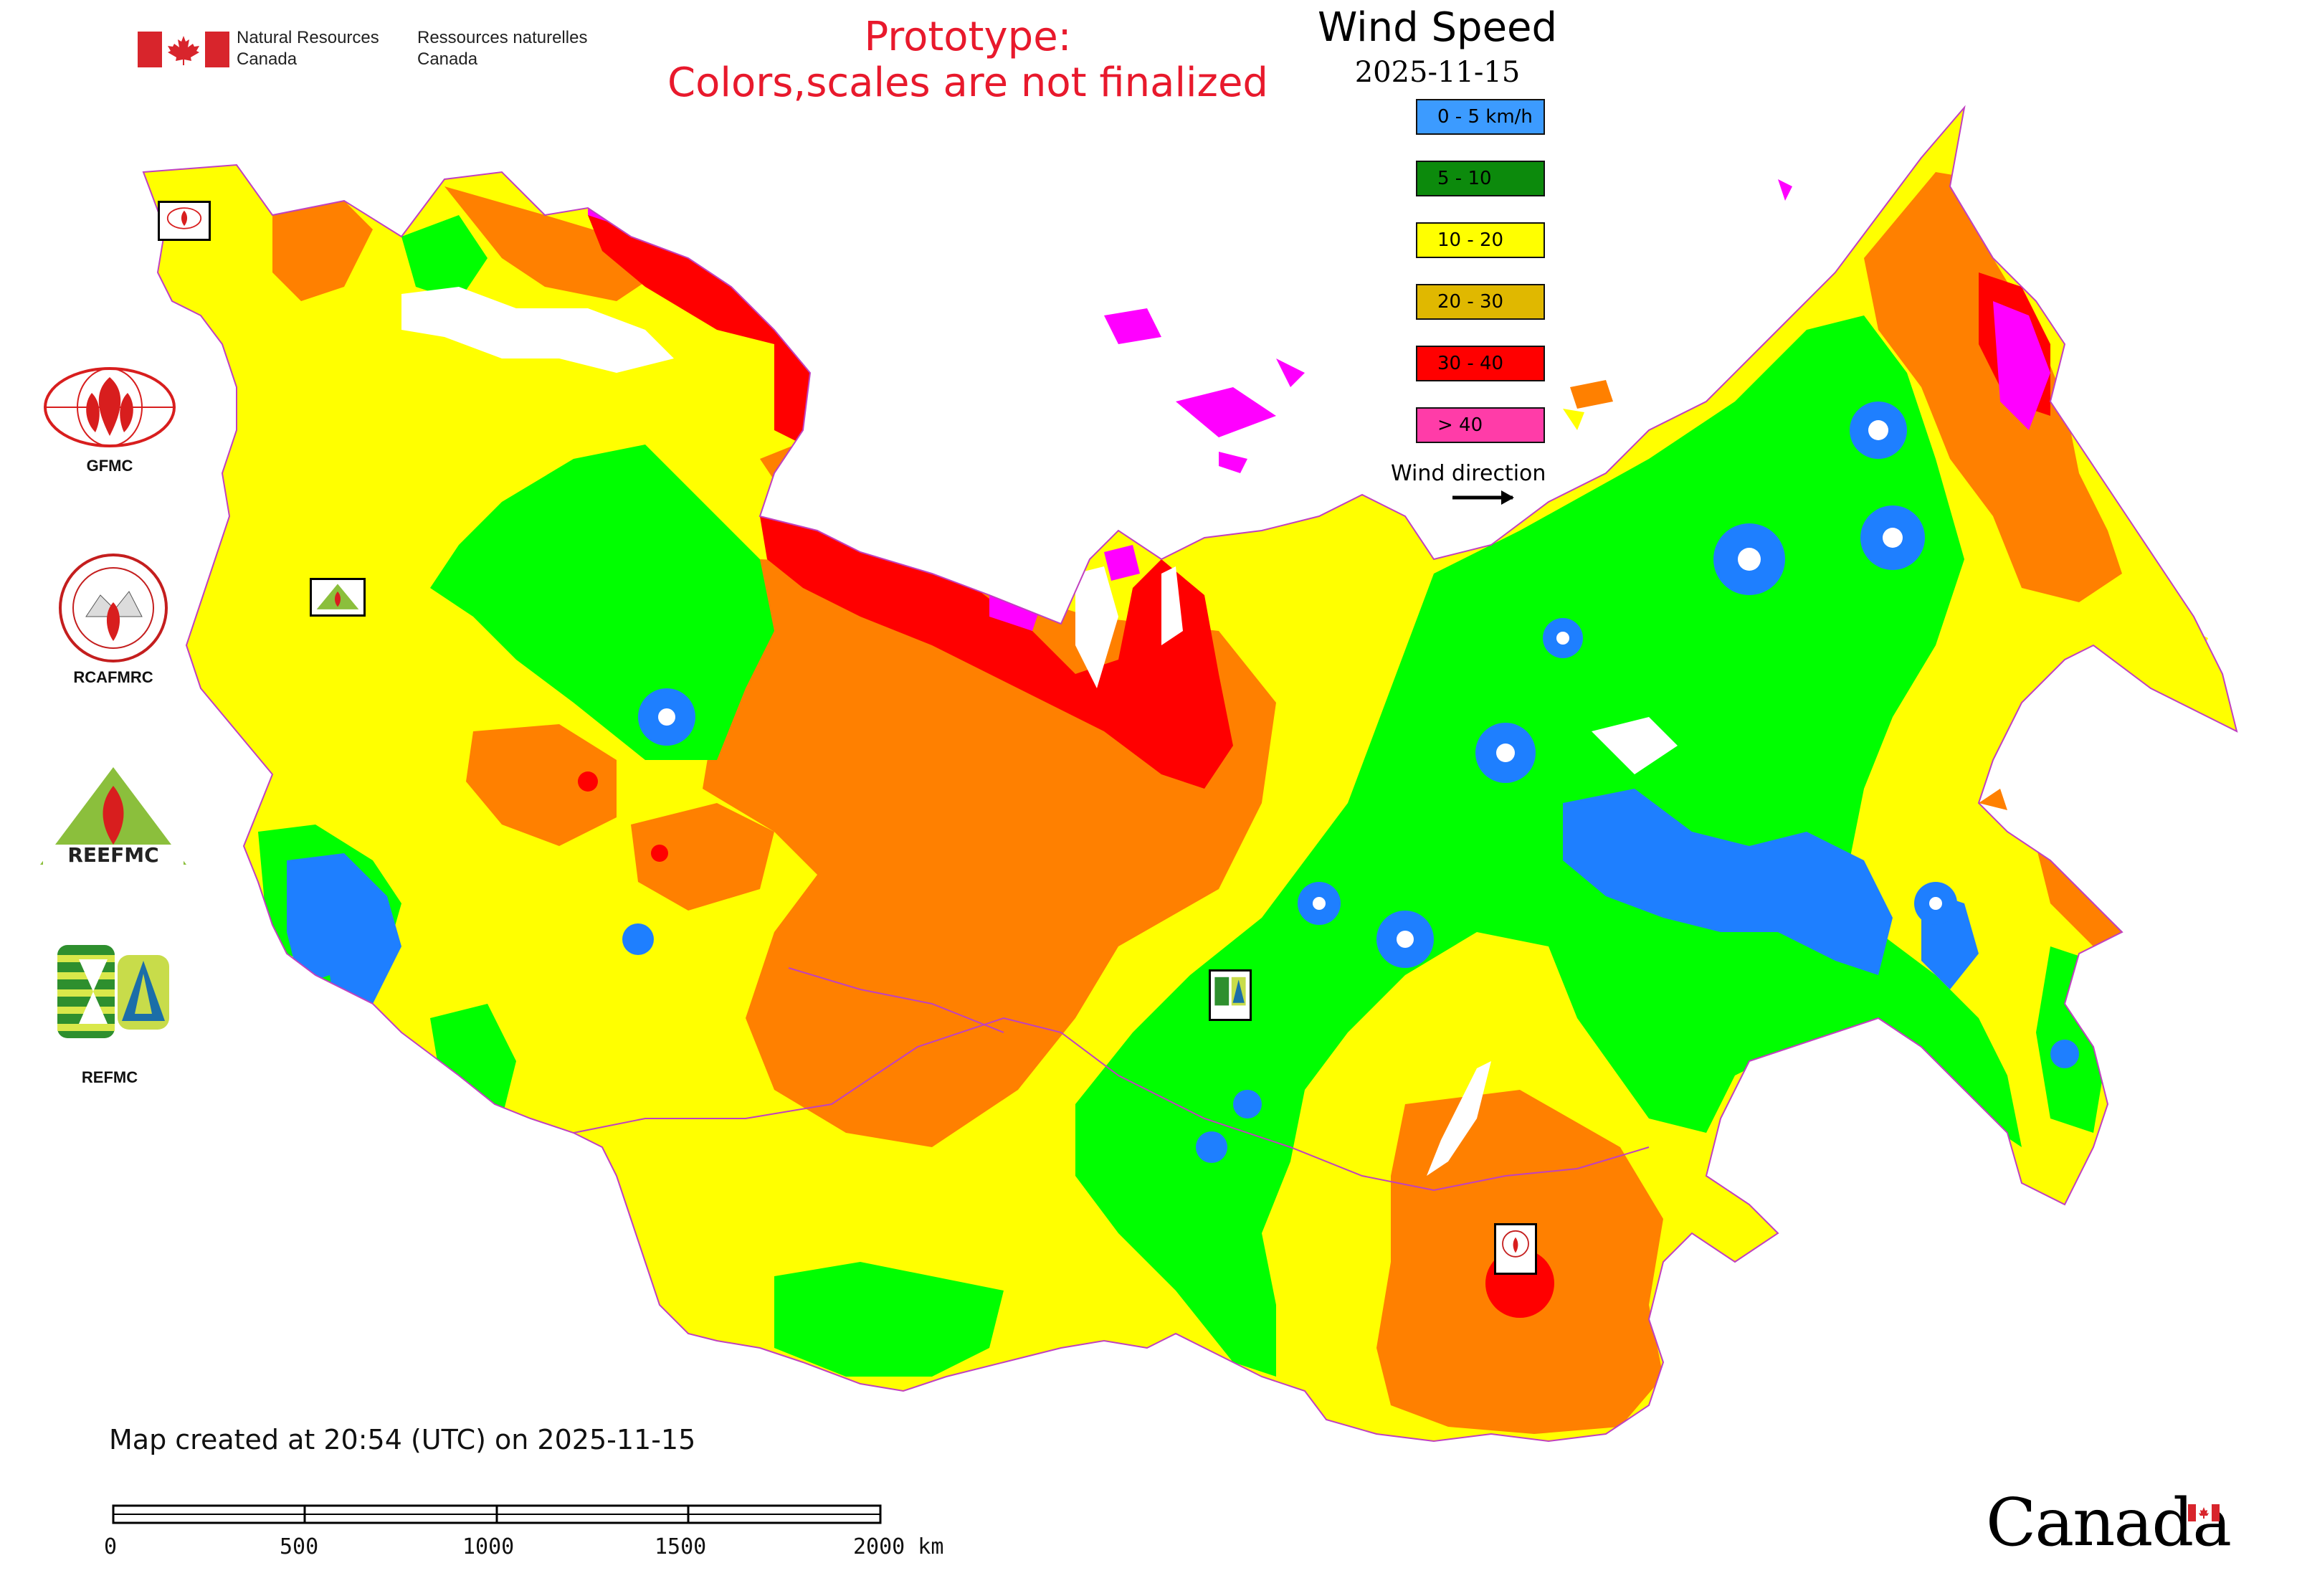 This screenshot has height=1596, width=2302. Describe the element at coordinates (110, 407) in the screenshot. I see `gfmc-logo` at that location.